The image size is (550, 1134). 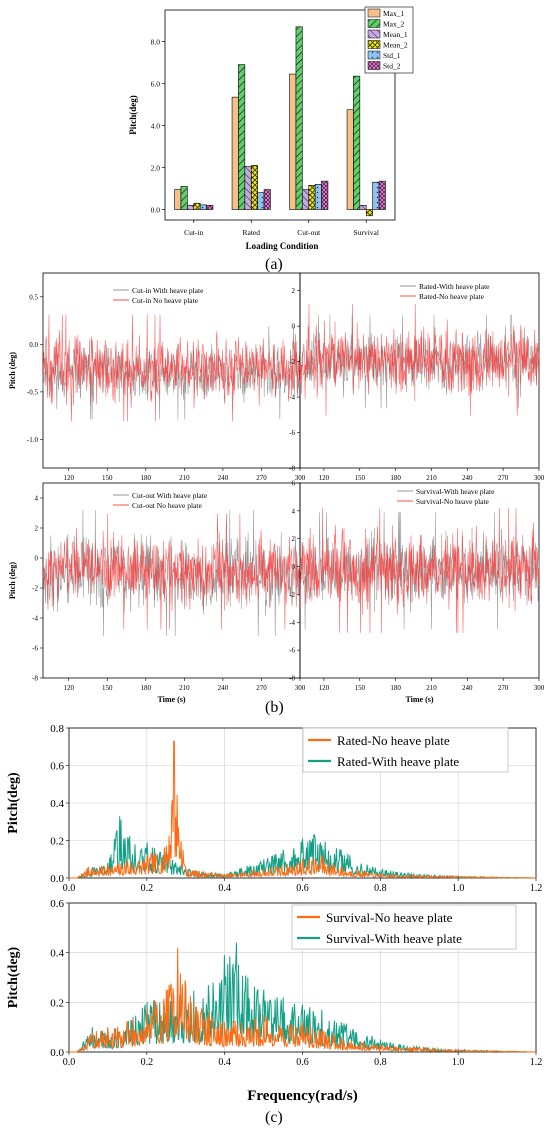 I want to click on x-tick-label-c2: 0.8, so click(x=380, y=1062).